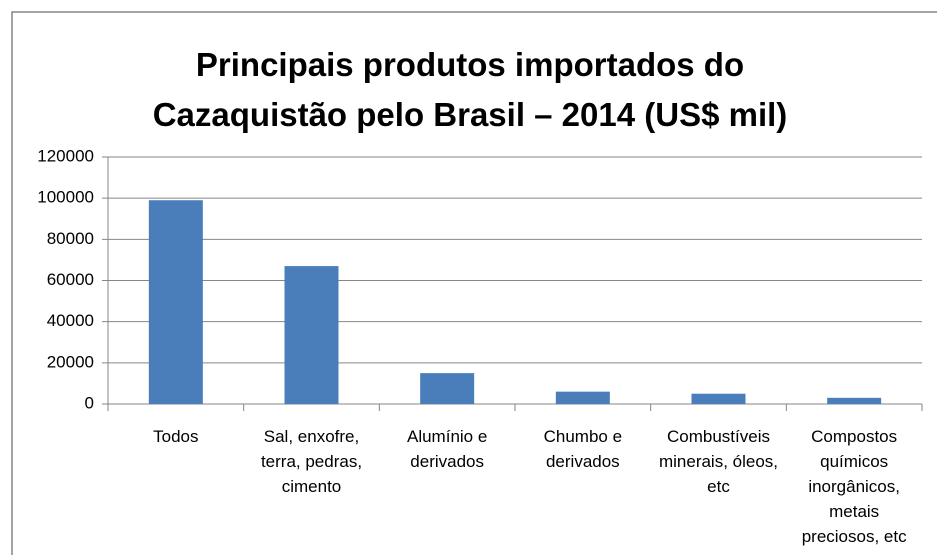  What do you see at coordinates (583, 449) in the screenshot?
I see `x-tick-label: Chumbo e derivados` at bounding box center [583, 449].